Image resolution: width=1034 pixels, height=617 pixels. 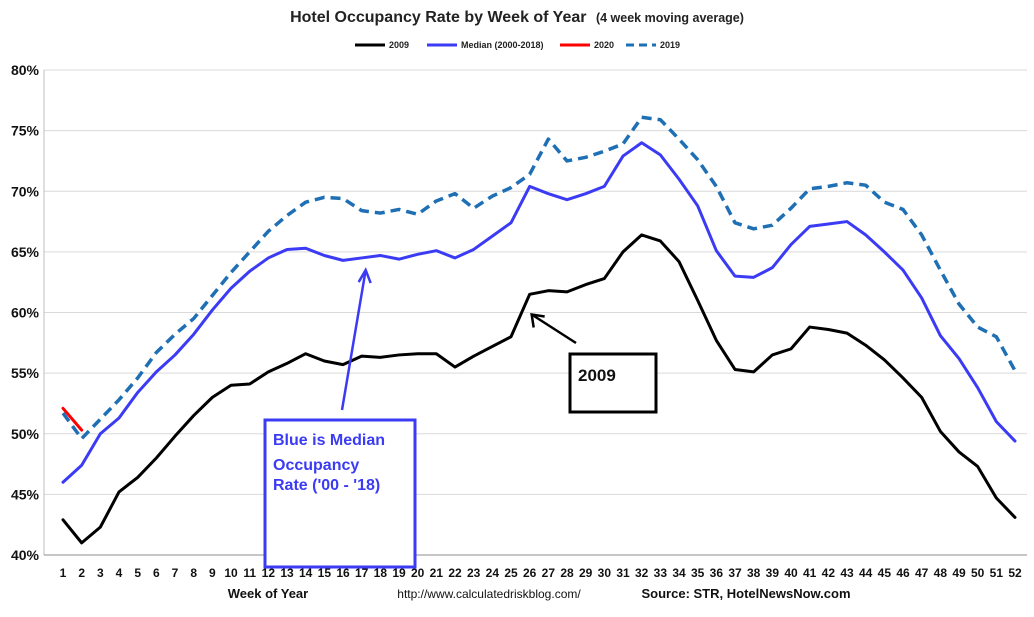 I want to click on legend-label-2009: 2009, so click(x=399, y=45).